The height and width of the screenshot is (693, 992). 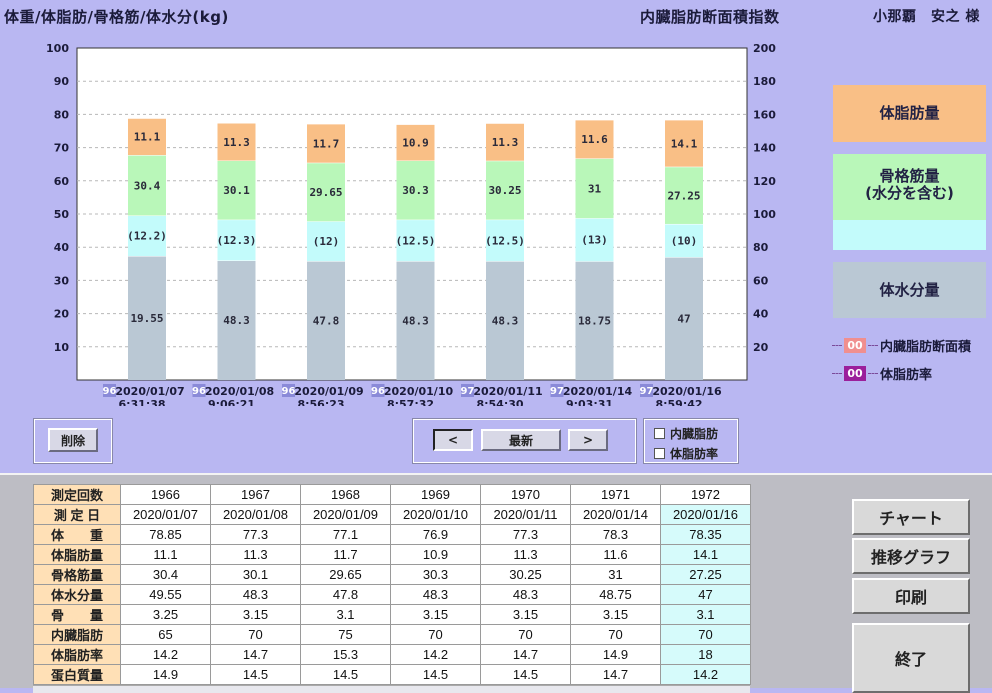 What do you see at coordinates (345, 494) in the screenshot?
I see `table-cell: 1968` at bounding box center [345, 494].